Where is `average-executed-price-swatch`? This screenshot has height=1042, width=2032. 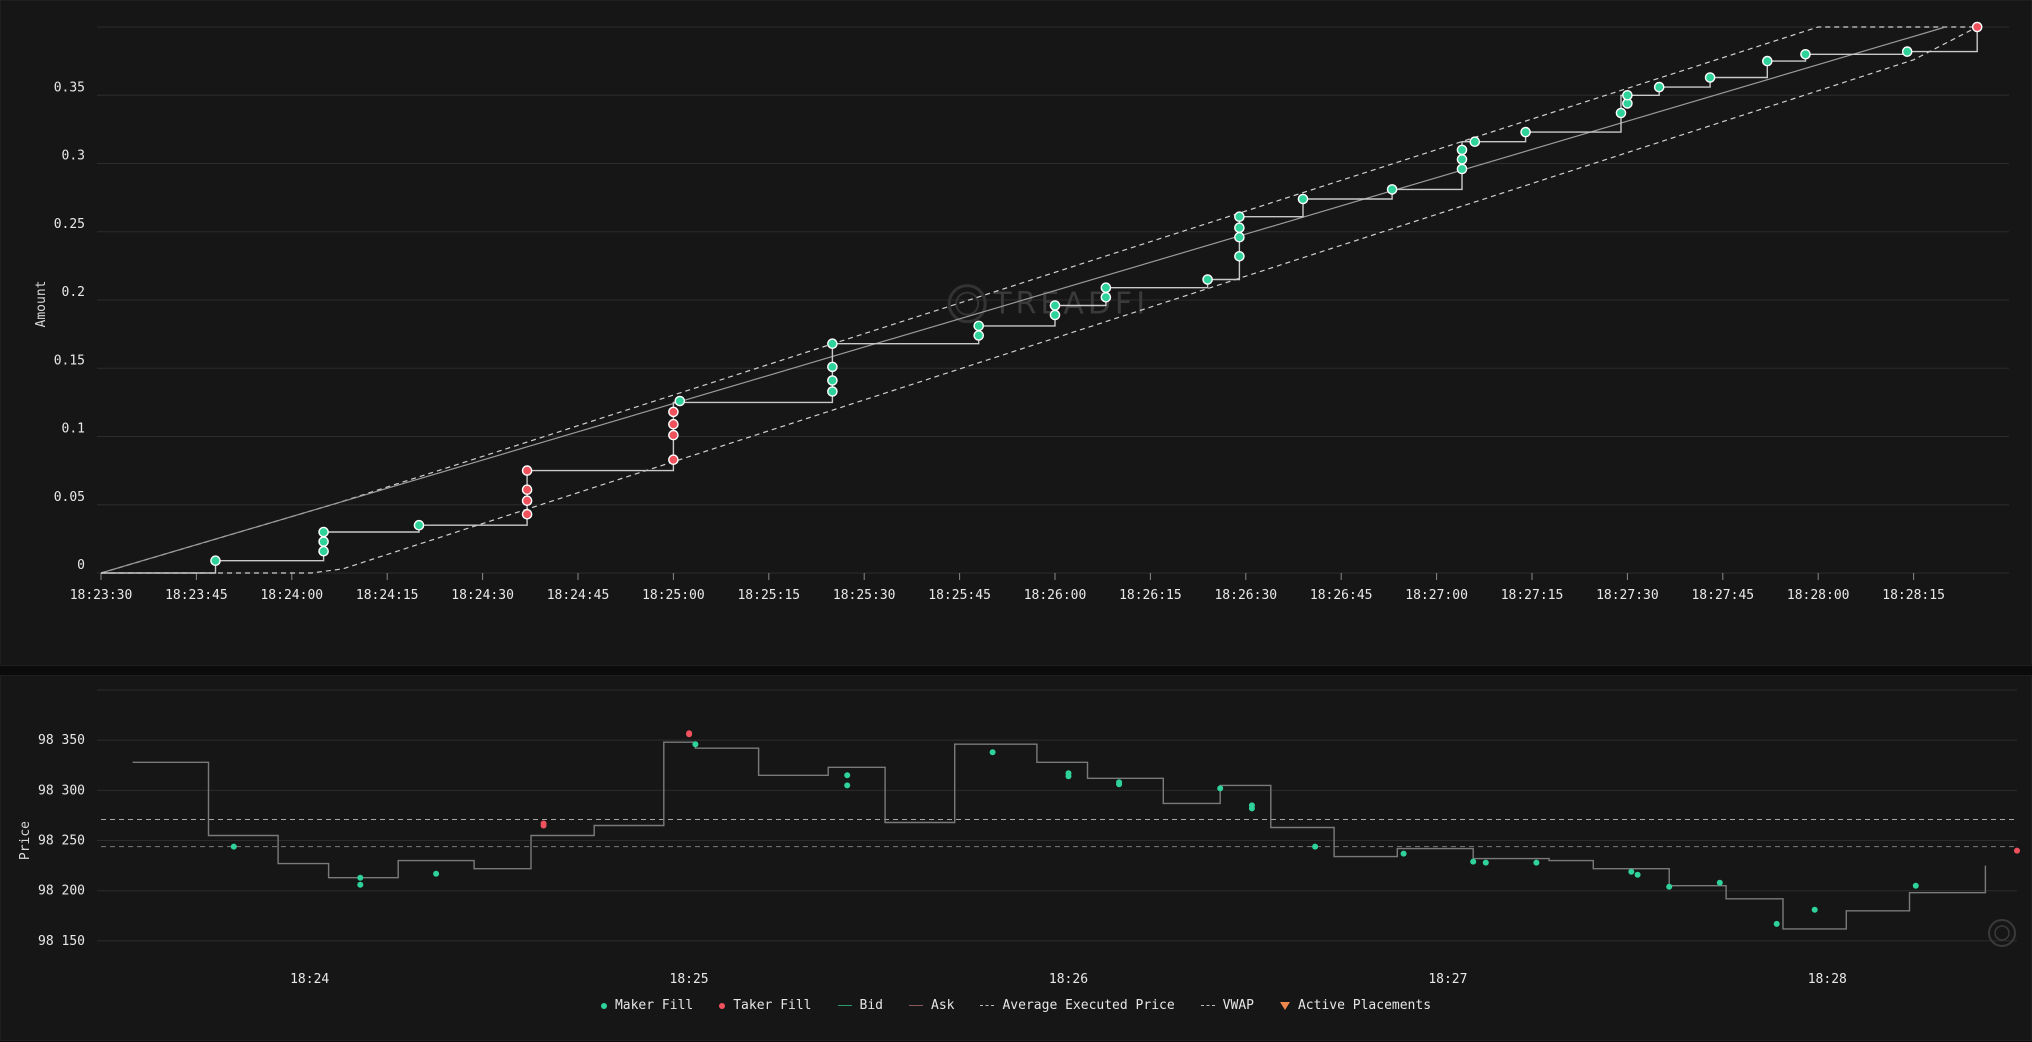
average-executed-price-swatch is located at coordinates (987, 1005).